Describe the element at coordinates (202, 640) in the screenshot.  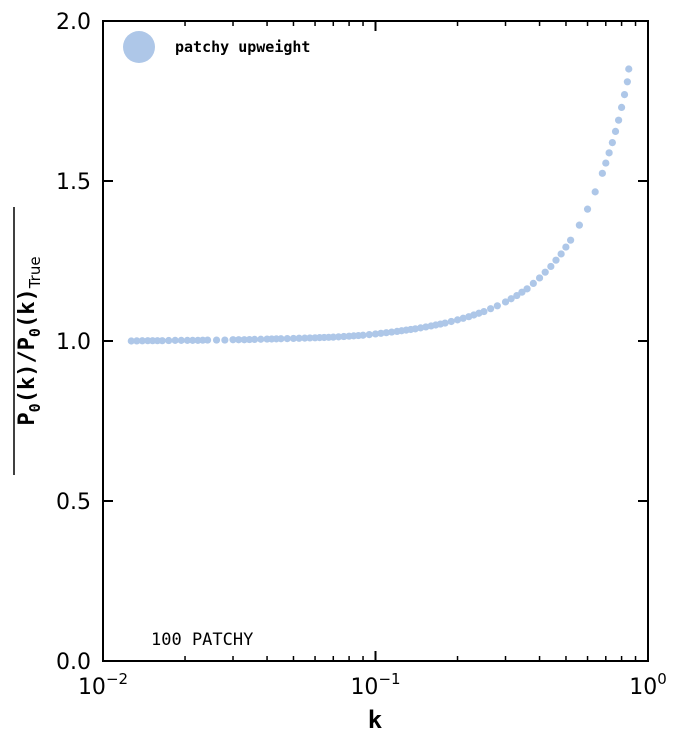
I see `annotation-label: 100 PATCHY` at that location.